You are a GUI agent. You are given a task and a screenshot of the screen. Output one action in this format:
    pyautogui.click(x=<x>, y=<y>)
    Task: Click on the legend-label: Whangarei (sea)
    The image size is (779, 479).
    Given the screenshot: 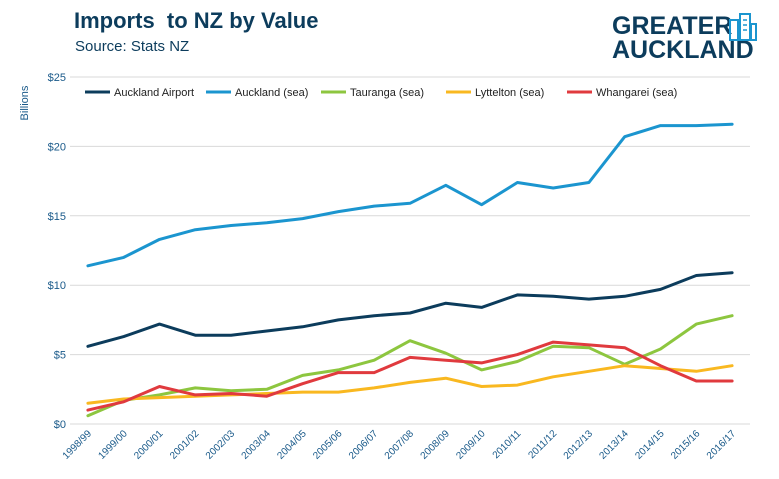 What is the action you would take?
    pyautogui.click(x=636, y=93)
    